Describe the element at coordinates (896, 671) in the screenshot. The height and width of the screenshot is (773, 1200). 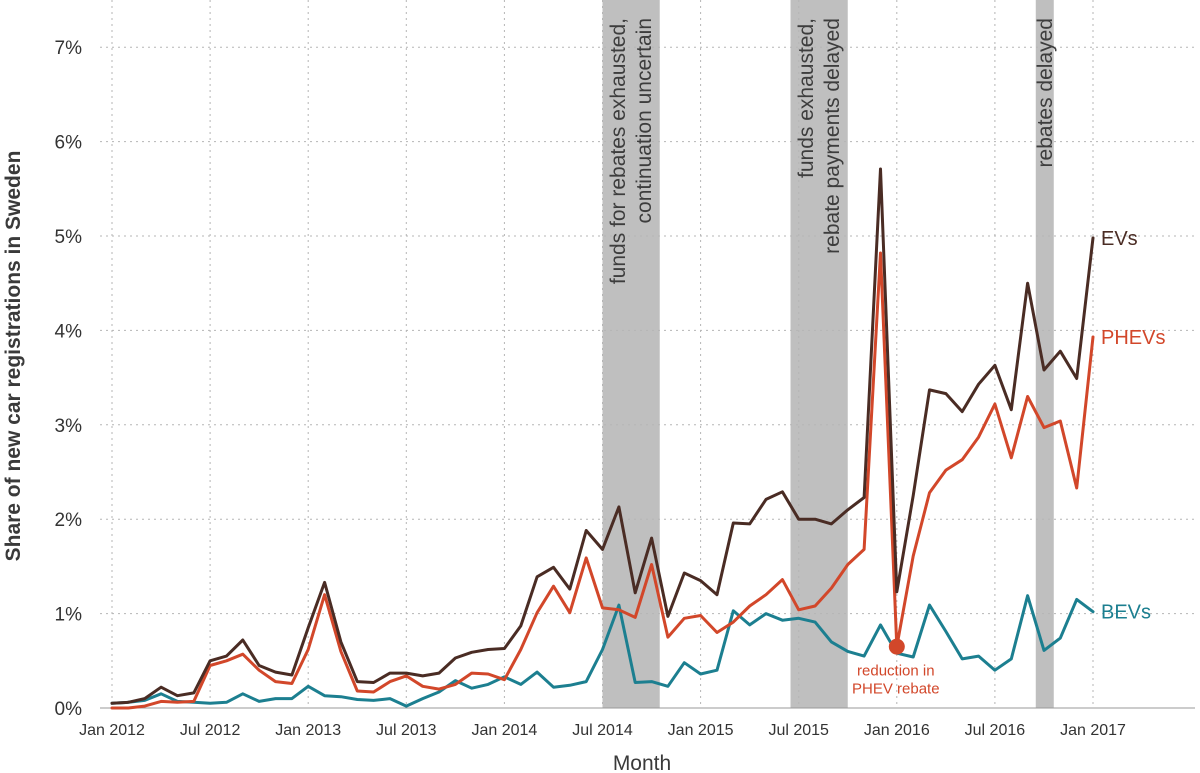
I see `annotation-text-line-0: reduction in` at that location.